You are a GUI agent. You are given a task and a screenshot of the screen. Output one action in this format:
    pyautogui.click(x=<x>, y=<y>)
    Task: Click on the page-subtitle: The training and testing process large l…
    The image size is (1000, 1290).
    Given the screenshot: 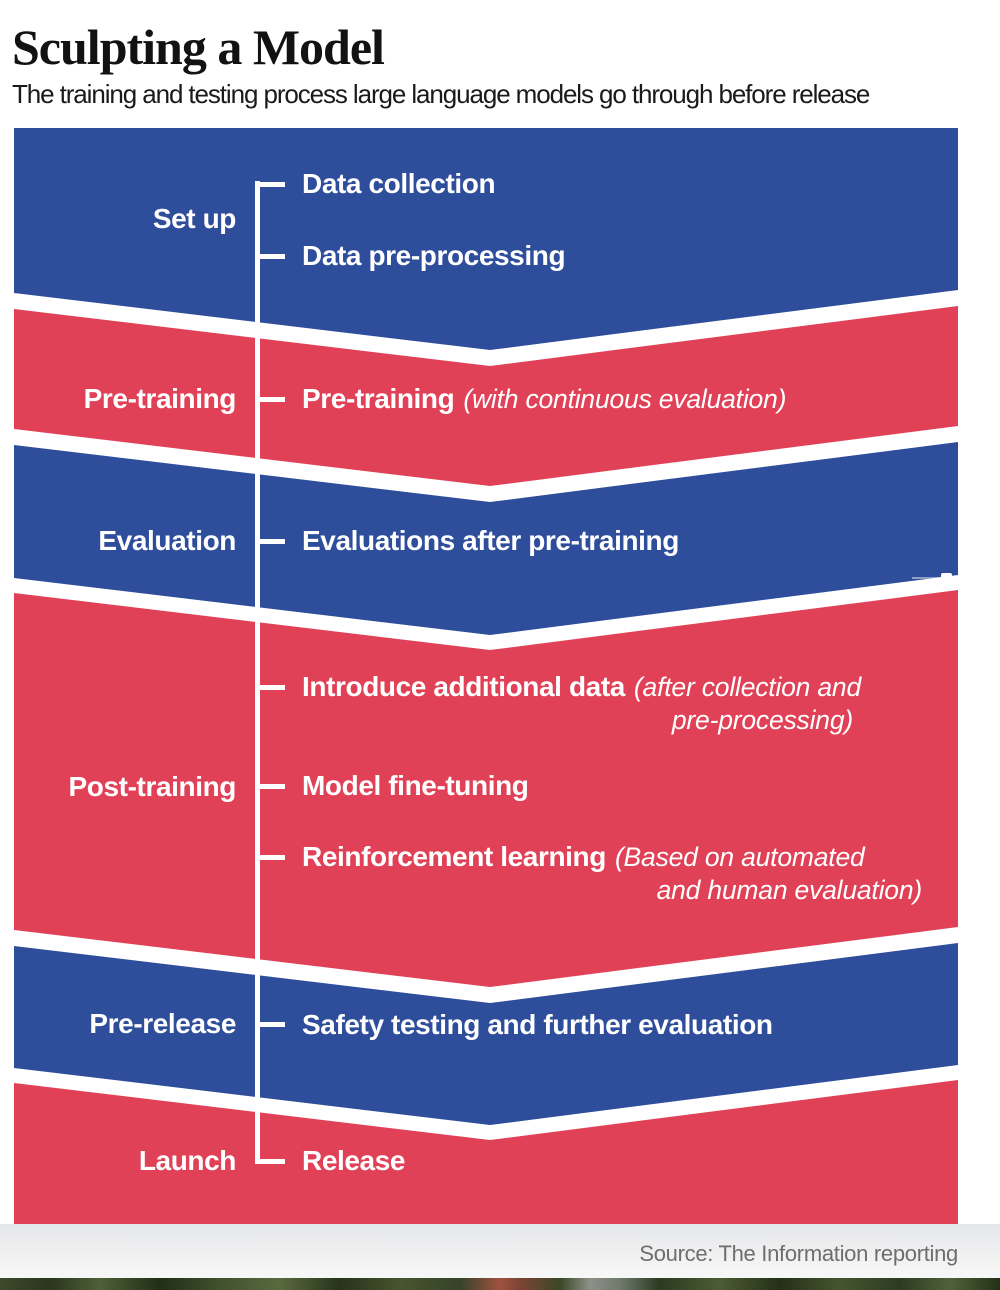 What is the action you would take?
    pyautogui.click(x=441, y=94)
    